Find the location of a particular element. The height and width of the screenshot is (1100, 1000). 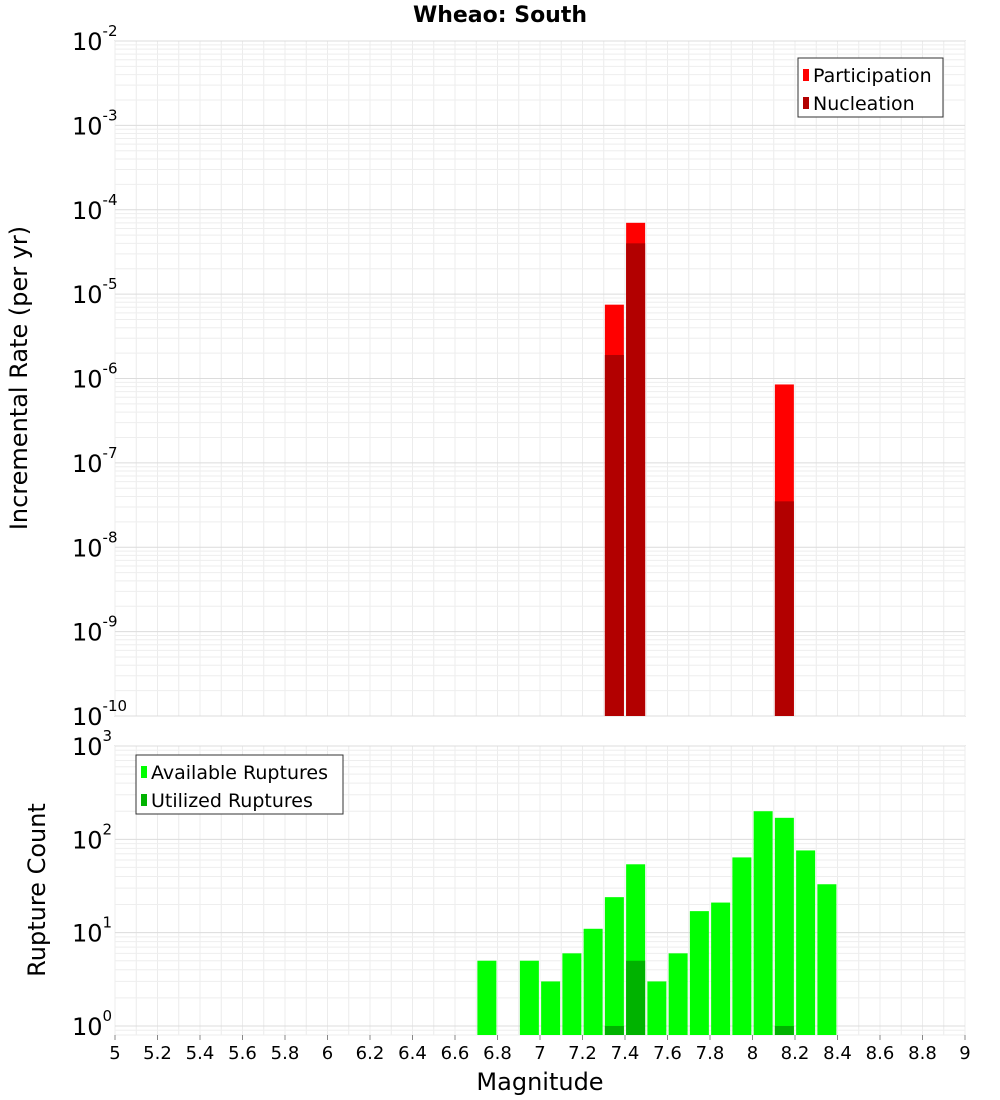

count-y-tick-label: 10³ is located at coordinates (92, 744).